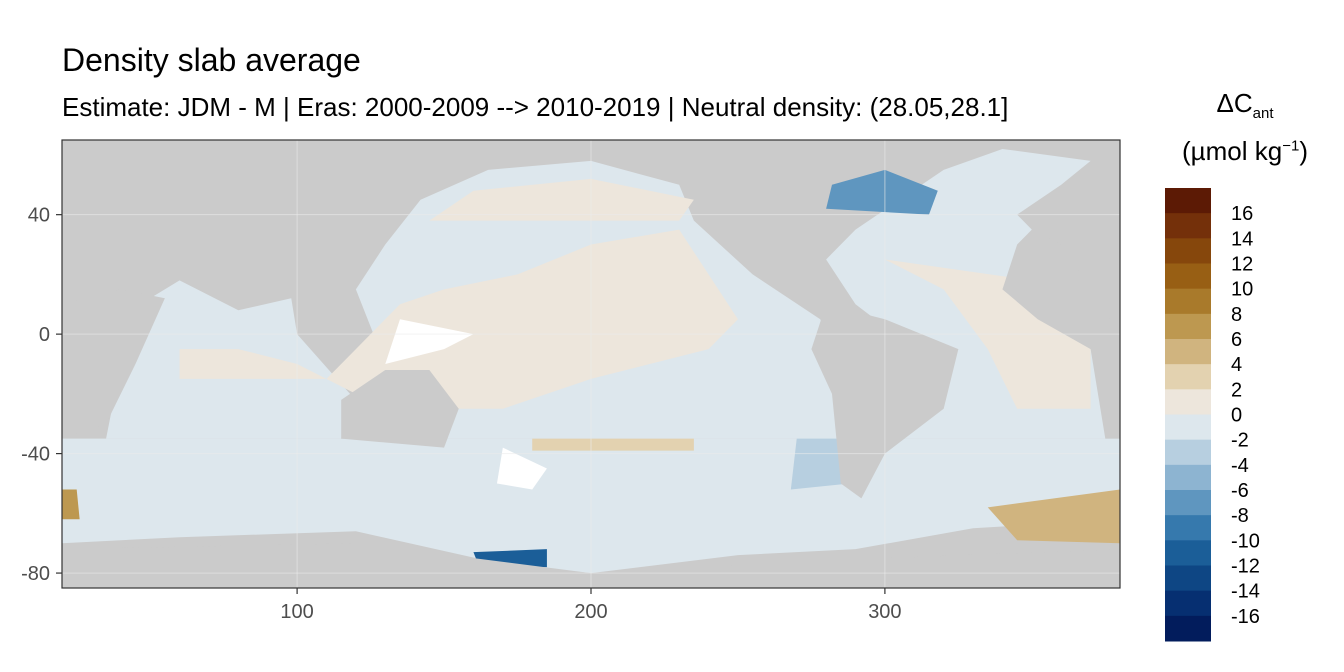  I want to click on region-tropical-pacific, so click(458, 319).